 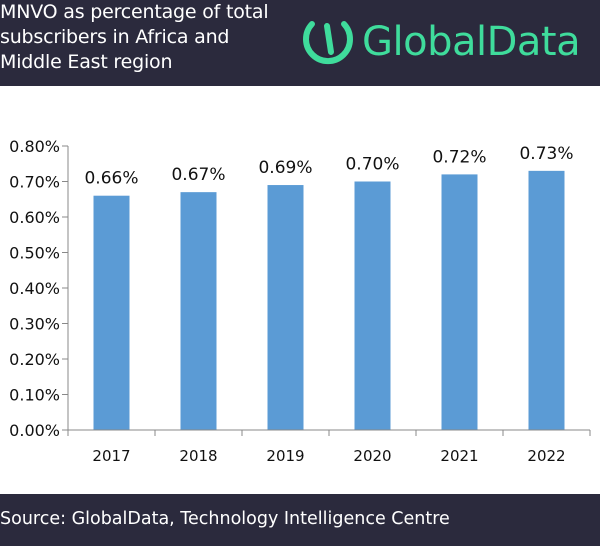 I want to click on x-tick-label-2022: 2022, so click(x=546, y=456).